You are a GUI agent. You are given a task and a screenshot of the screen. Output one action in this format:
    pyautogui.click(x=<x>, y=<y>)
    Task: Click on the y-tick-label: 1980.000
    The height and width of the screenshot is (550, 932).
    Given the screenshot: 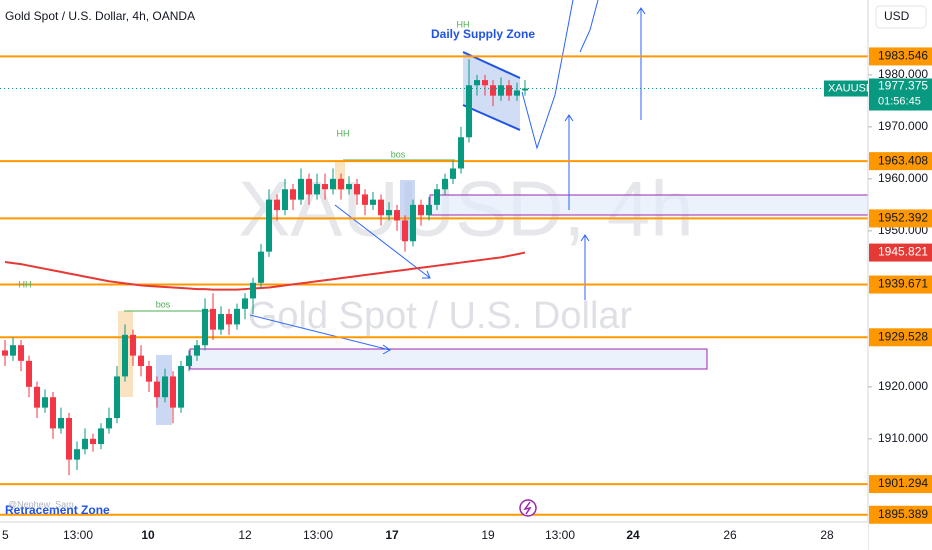 What is the action you would take?
    pyautogui.click(x=903, y=74)
    